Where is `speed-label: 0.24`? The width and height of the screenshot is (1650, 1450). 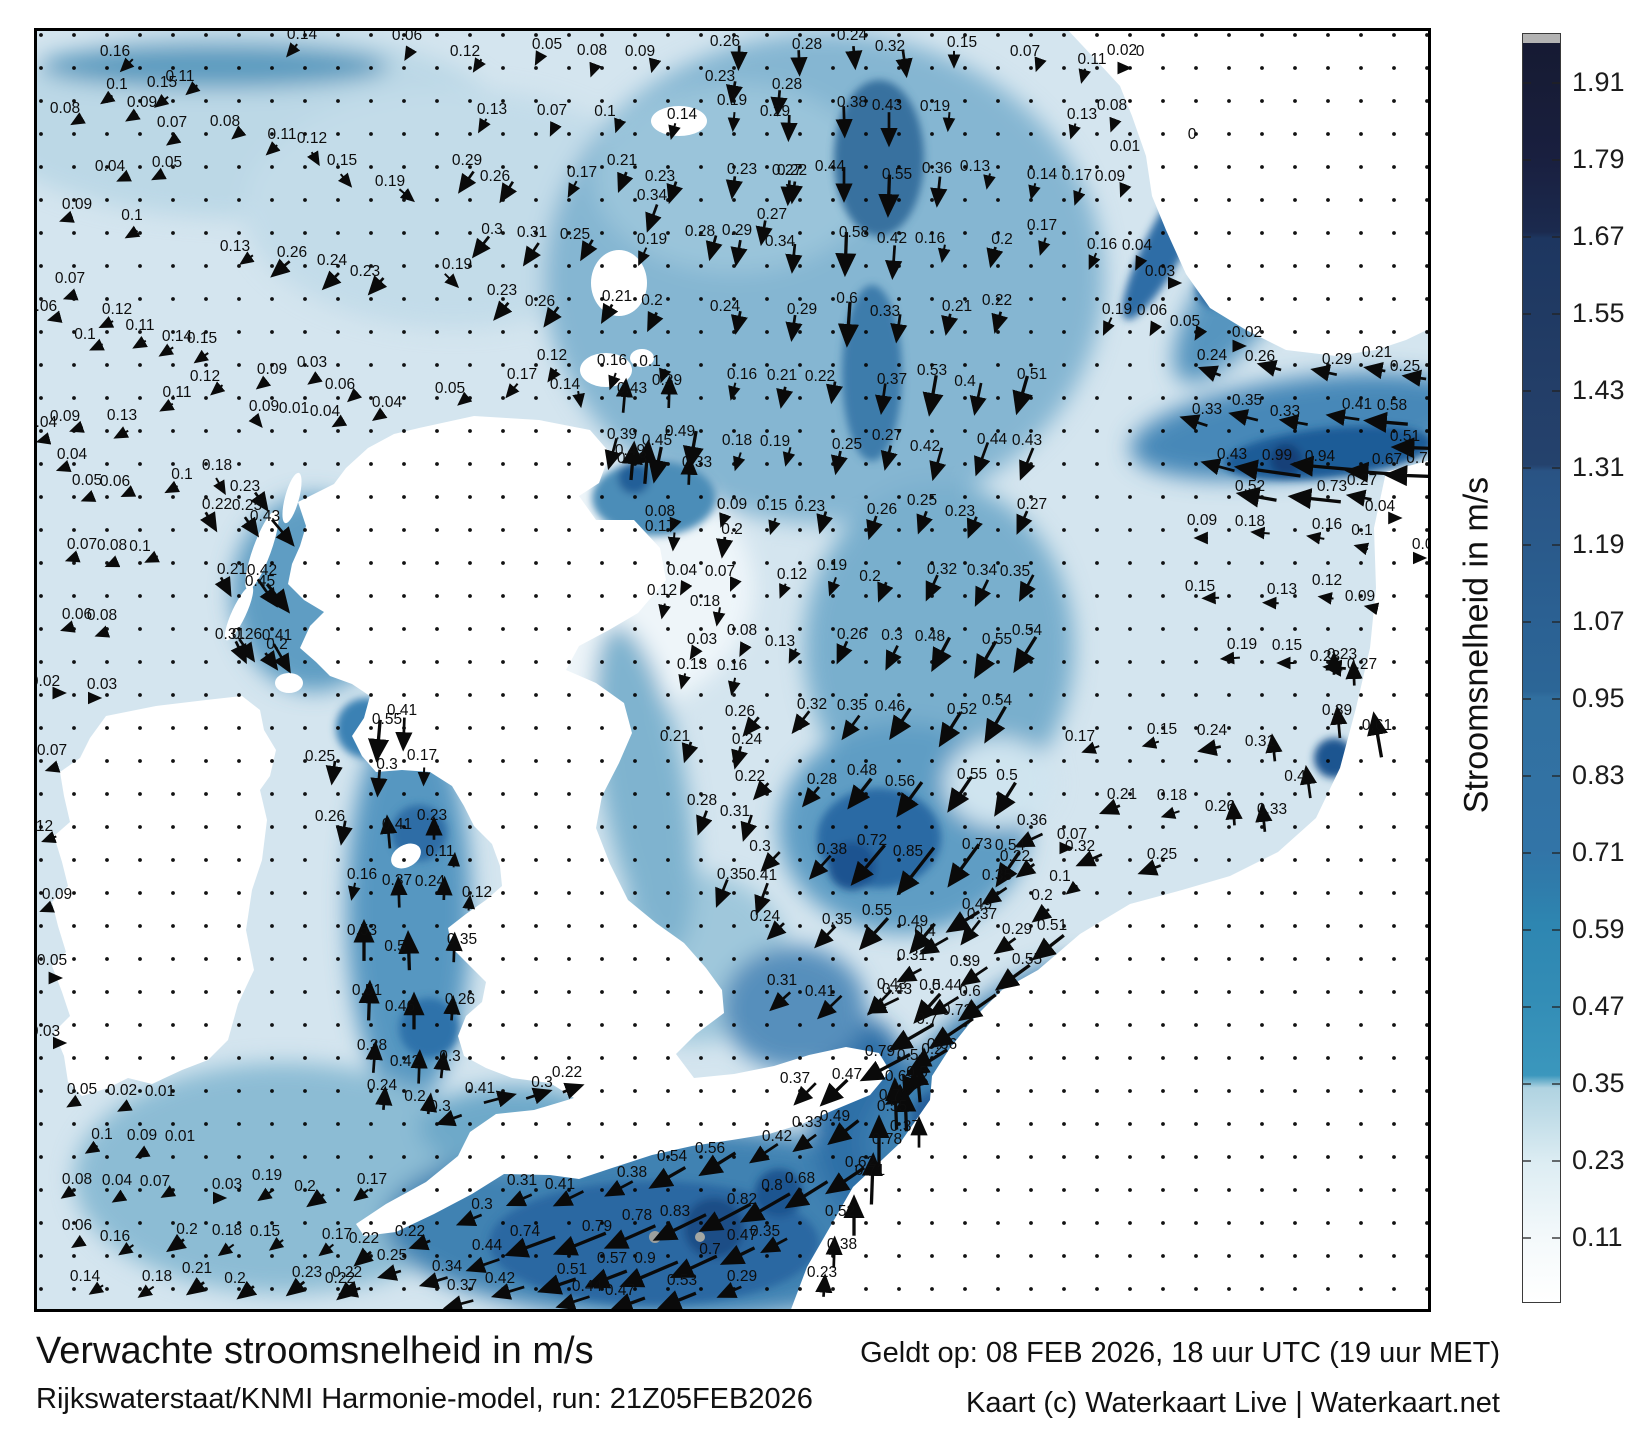
speed-label: 0.24 is located at coordinates (332, 260).